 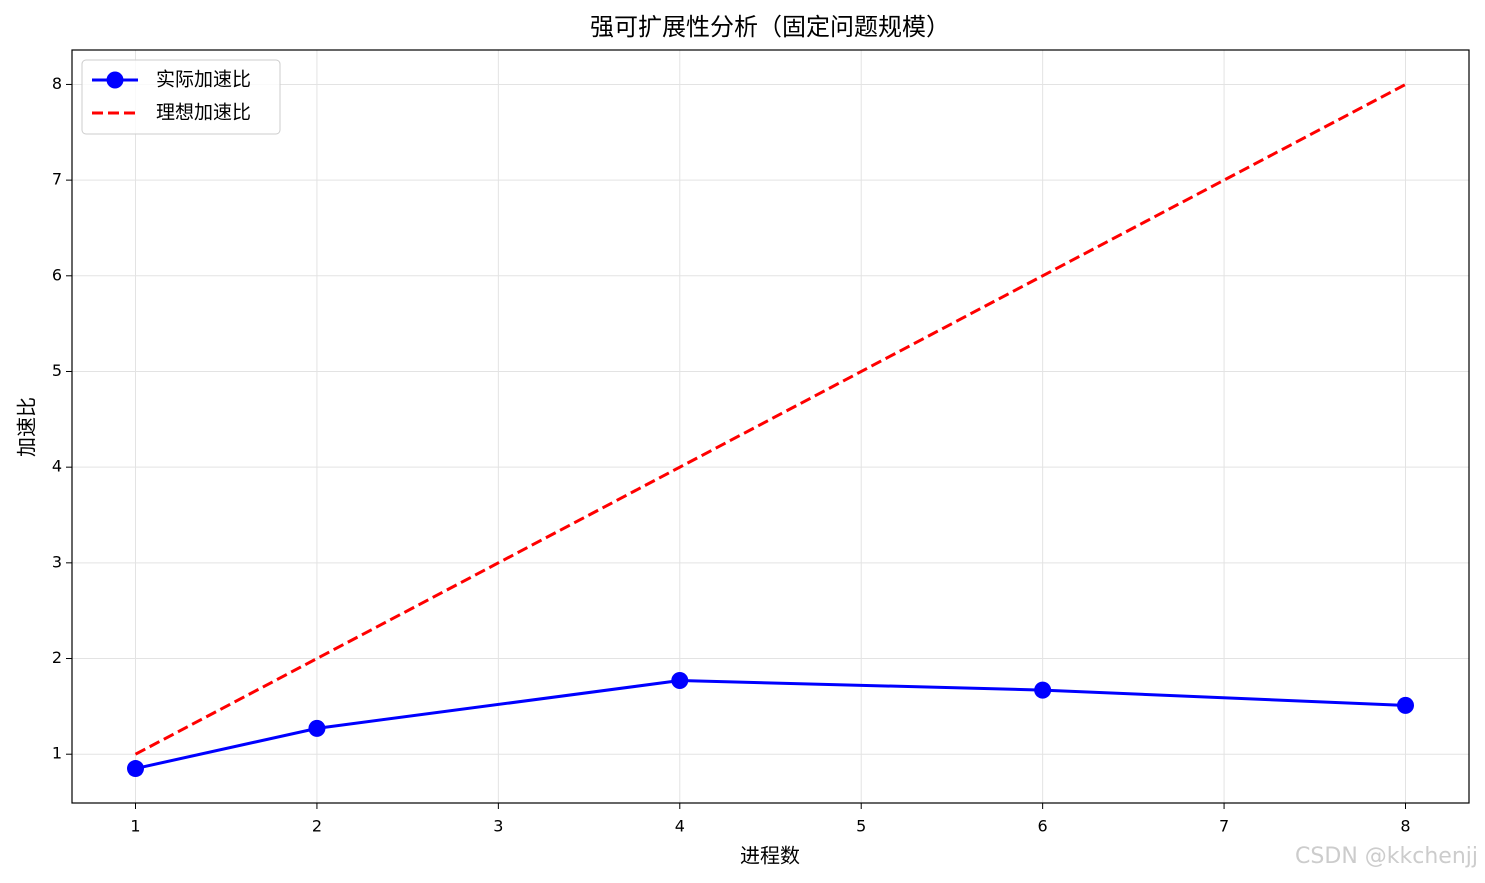 I want to click on x-tick-label: 1, so click(x=135, y=826).